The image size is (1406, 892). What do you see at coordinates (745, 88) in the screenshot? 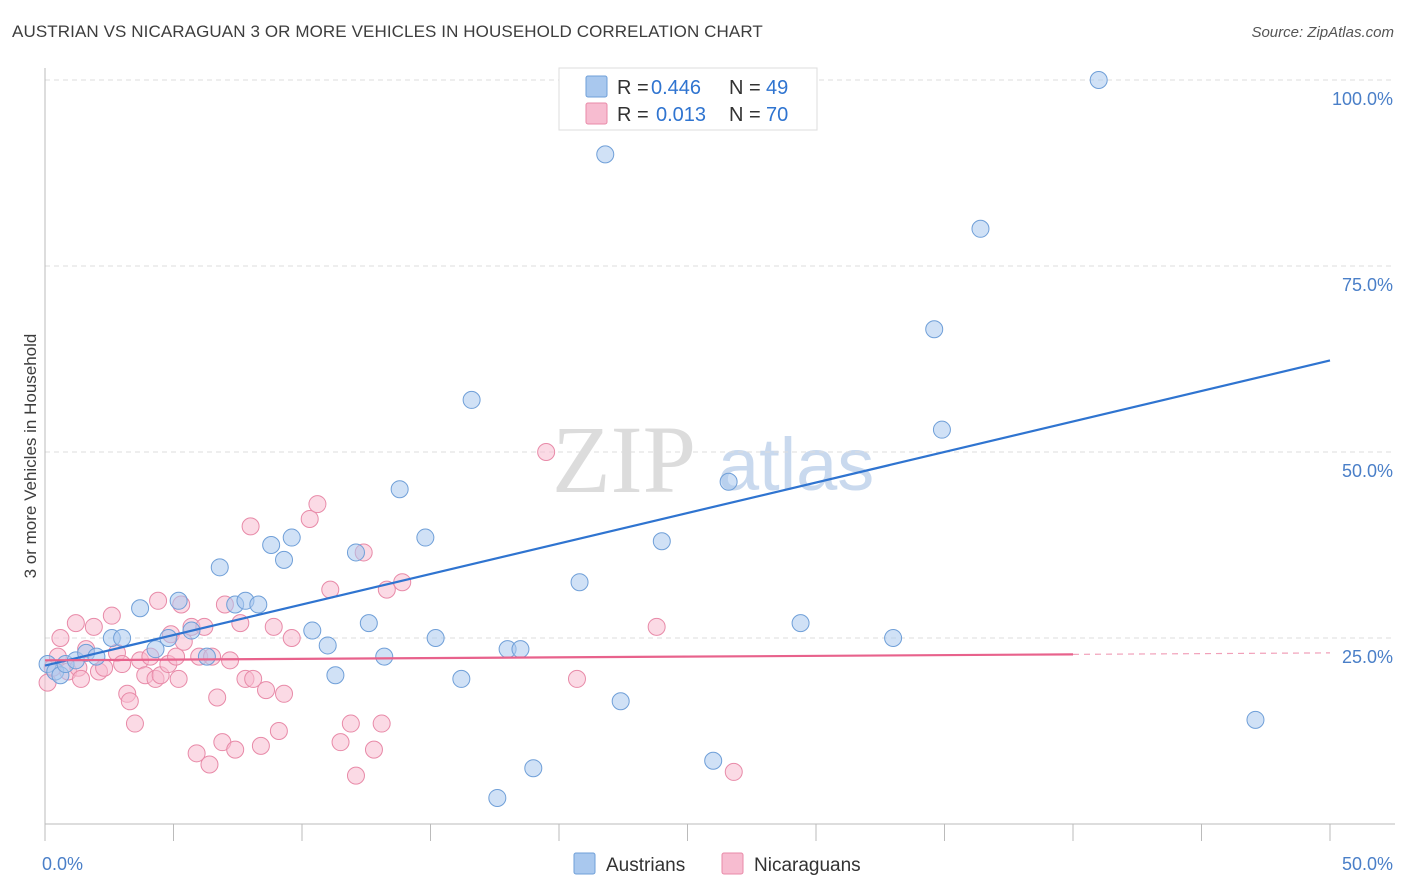
I see `legend-n-label-1: N =` at bounding box center [745, 88].